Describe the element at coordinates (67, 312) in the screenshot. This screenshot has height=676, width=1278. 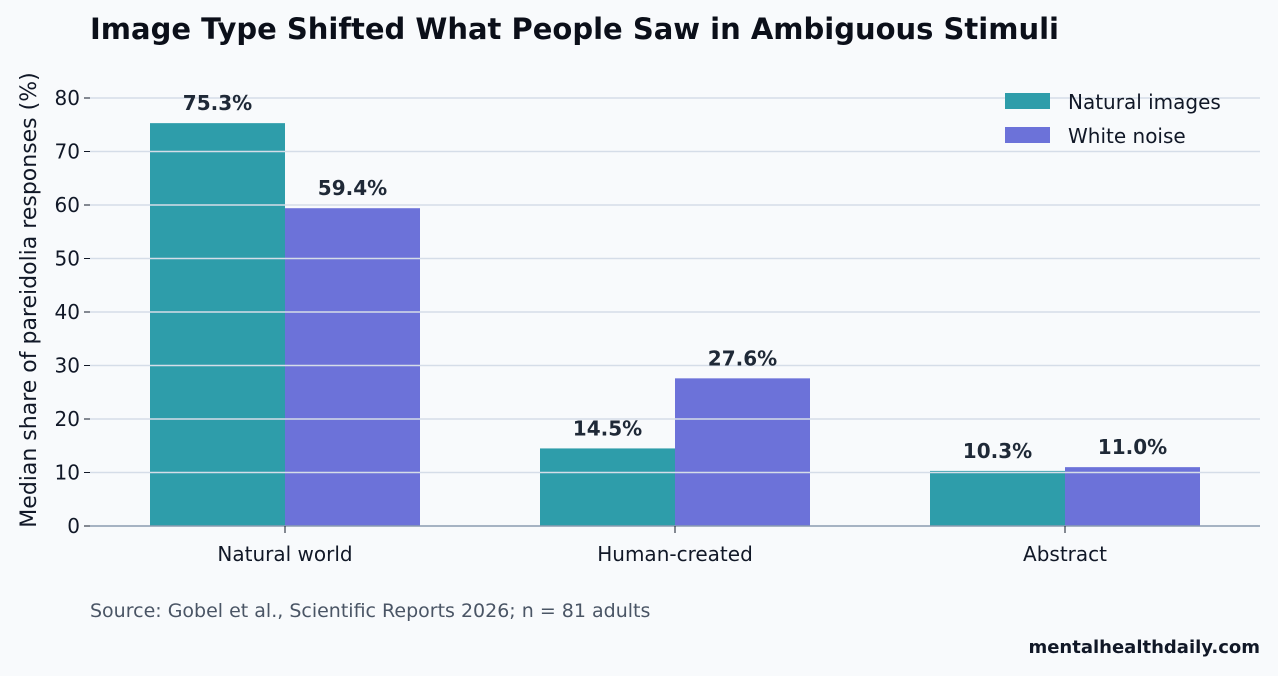
I see `y-tick-label: 40` at that location.